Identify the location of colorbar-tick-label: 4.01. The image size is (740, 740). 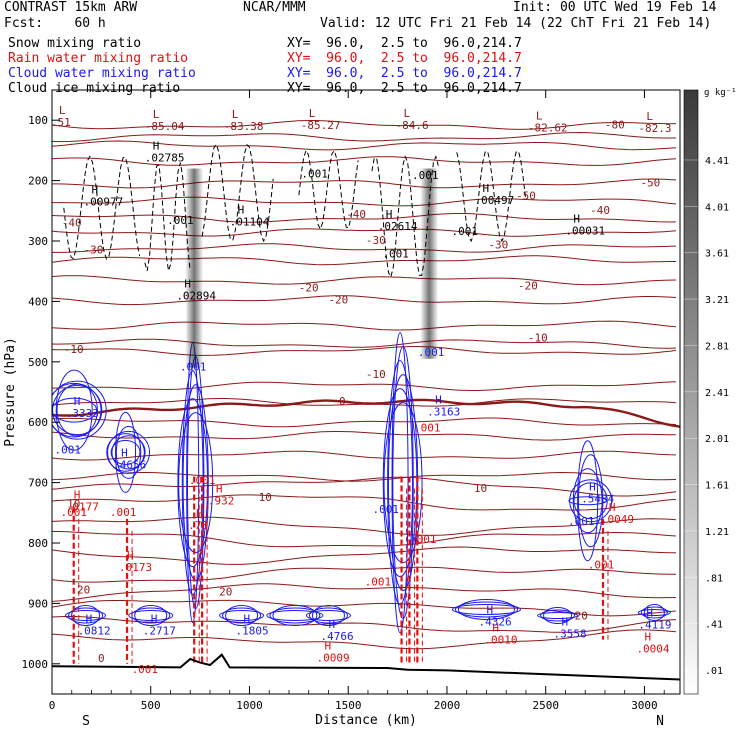
(717, 207).